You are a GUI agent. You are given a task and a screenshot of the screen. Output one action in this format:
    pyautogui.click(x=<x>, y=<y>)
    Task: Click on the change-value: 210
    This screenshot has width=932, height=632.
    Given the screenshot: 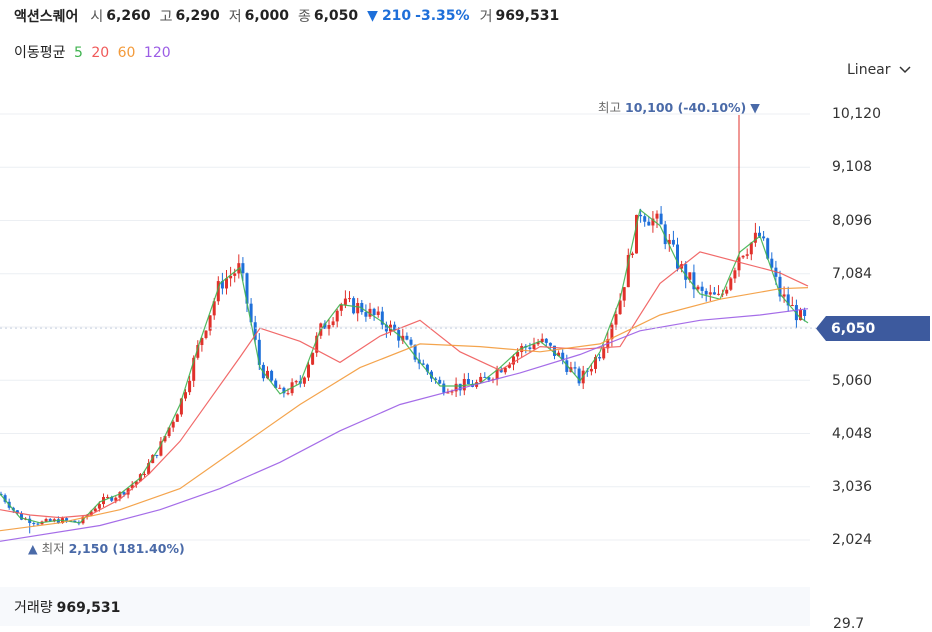 What is the action you would take?
    pyautogui.click(x=396, y=16)
    